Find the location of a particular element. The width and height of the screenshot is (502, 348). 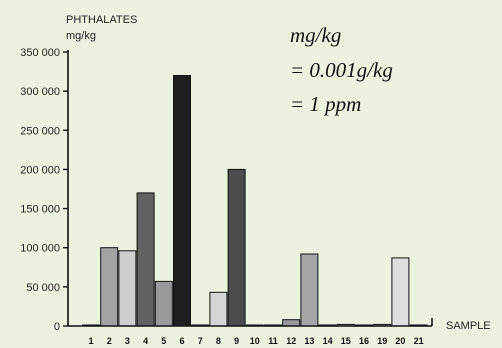

x-axis-labels: 1 2 3 4 5 6 7 8 9 10 11 12 13 14 15 16 19 20 21 is located at coordinates (255, 341).